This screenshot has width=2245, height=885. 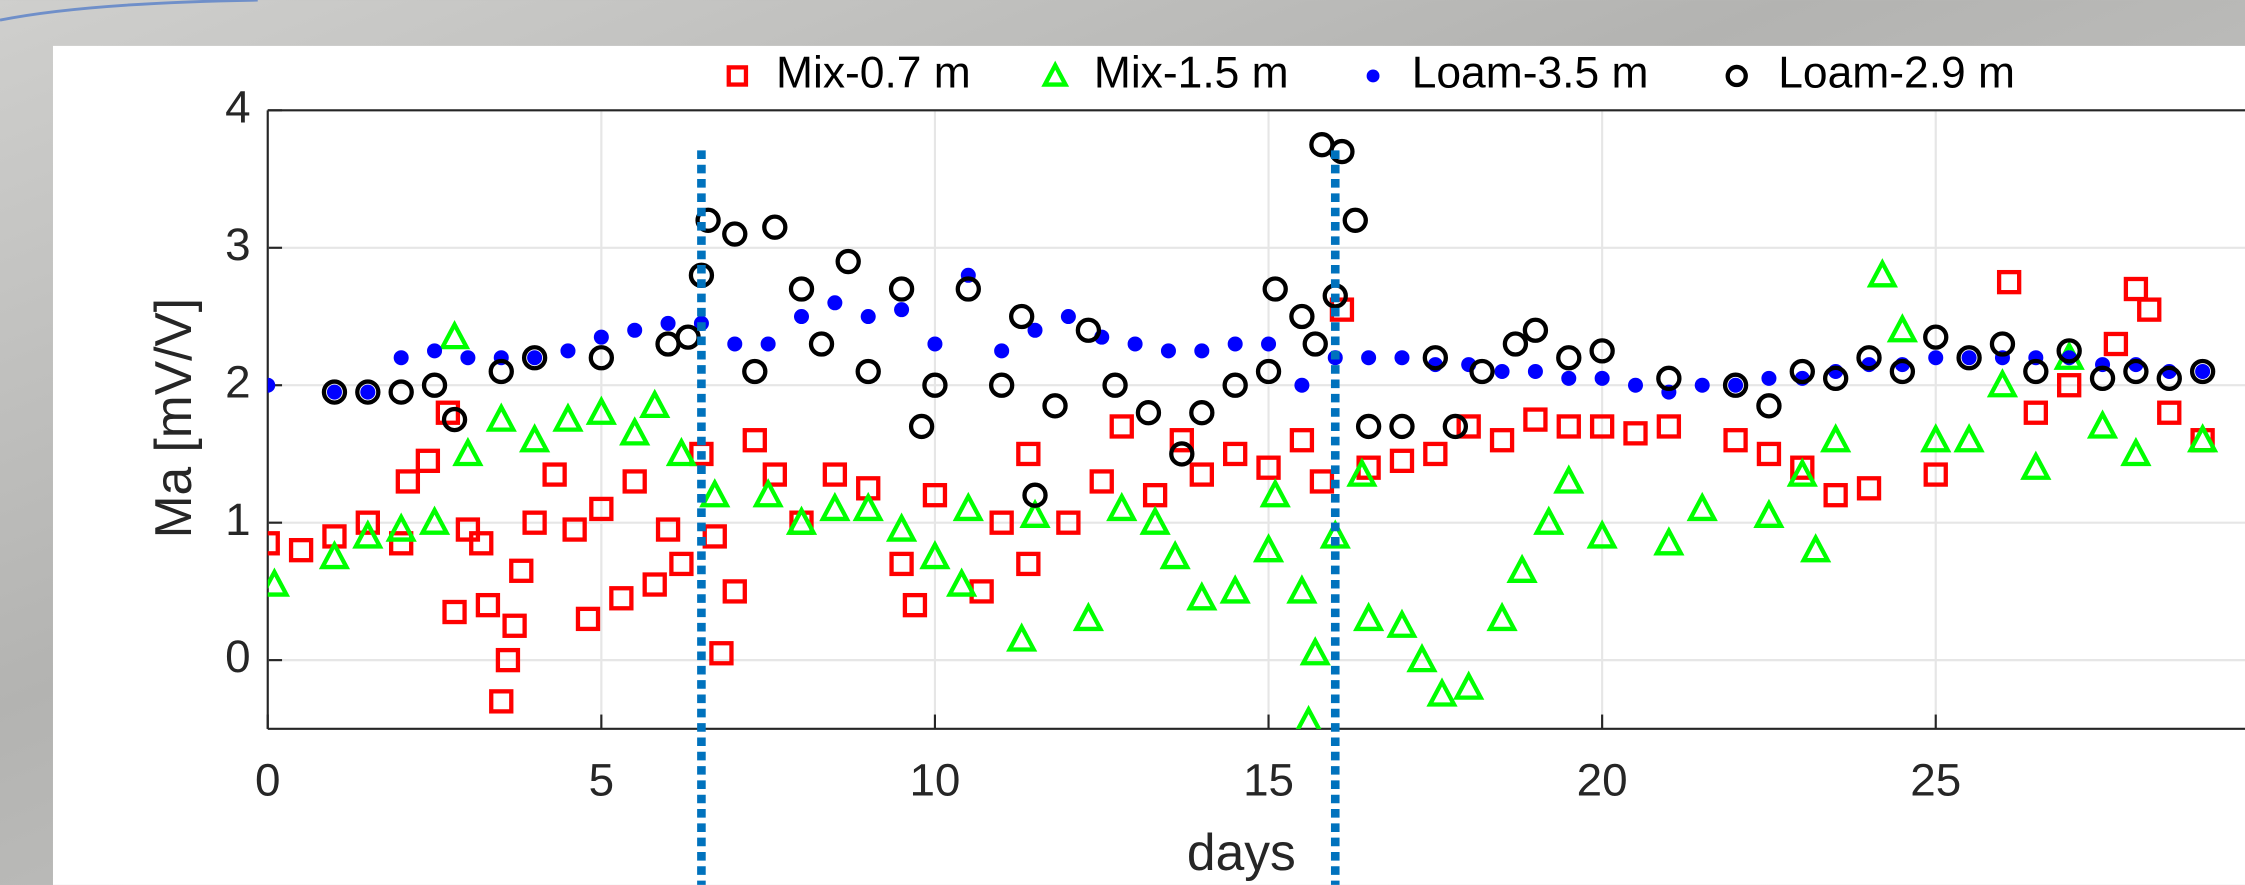 What do you see at coordinates (873, 73) in the screenshot?
I see `legend-label: Mix-0.7 m` at bounding box center [873, 73].